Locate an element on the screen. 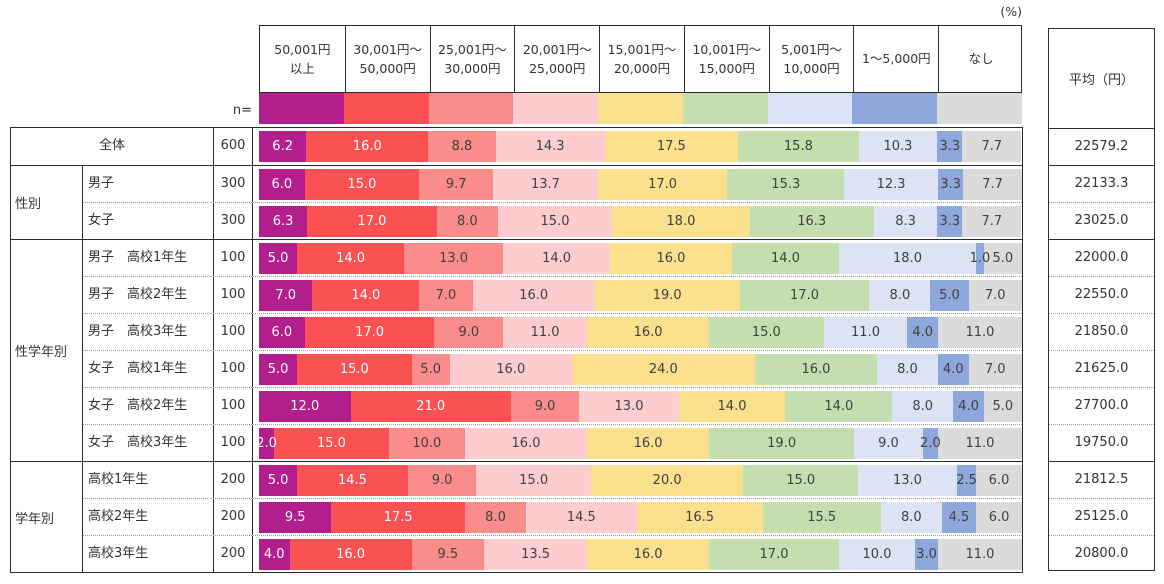 The image size is (1164, 584). bar-segment: 15.5 is located at coordinates (821, 517).